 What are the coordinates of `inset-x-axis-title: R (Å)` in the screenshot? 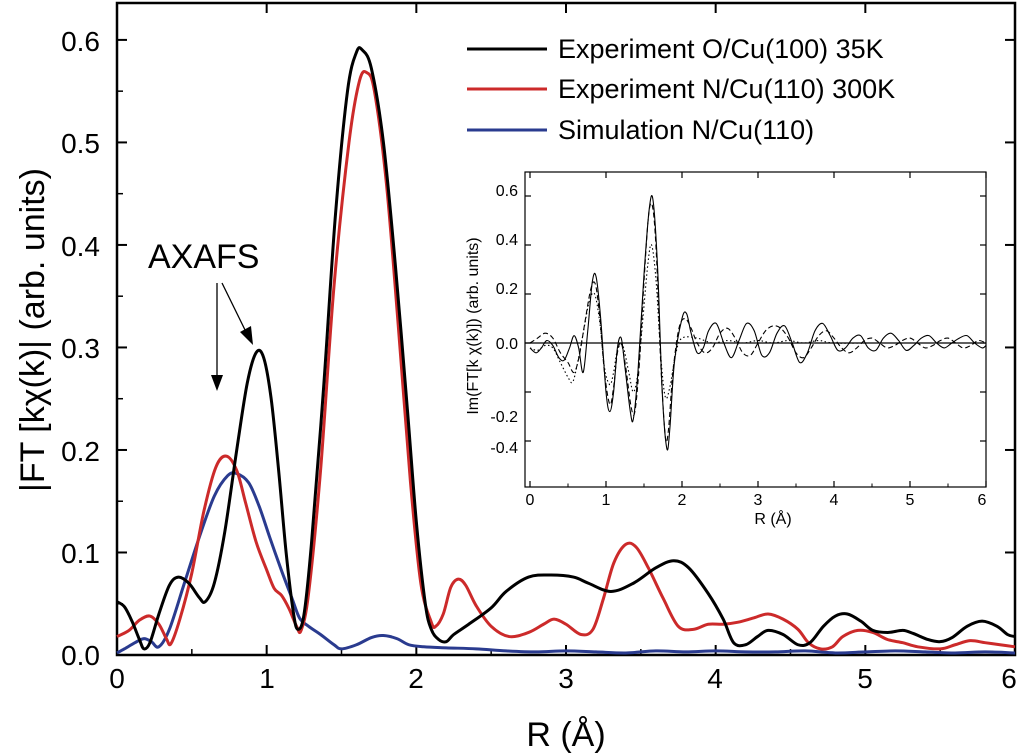 It's located at (772, 518).